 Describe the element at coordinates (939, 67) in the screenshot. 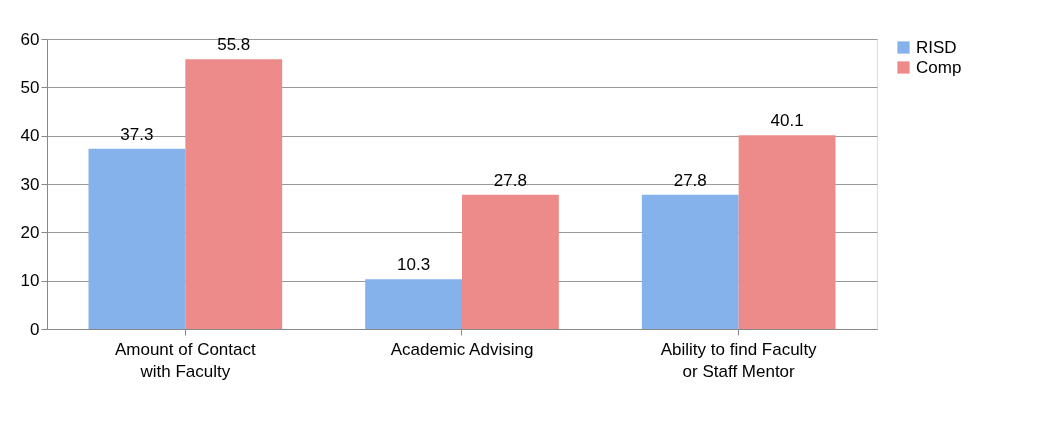

I see `legend-label: Comp` at that location.